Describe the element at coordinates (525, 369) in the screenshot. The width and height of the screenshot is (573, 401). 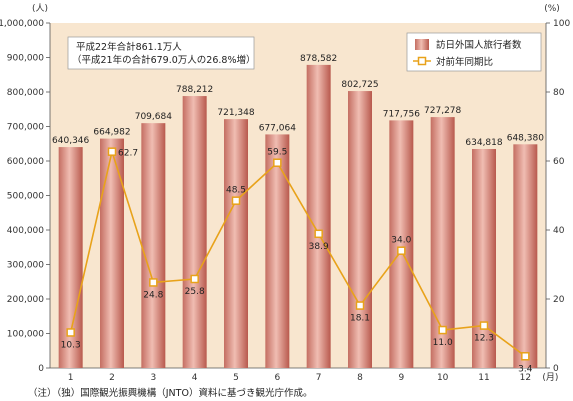
I see `line-value-label: 3.4` at that location.